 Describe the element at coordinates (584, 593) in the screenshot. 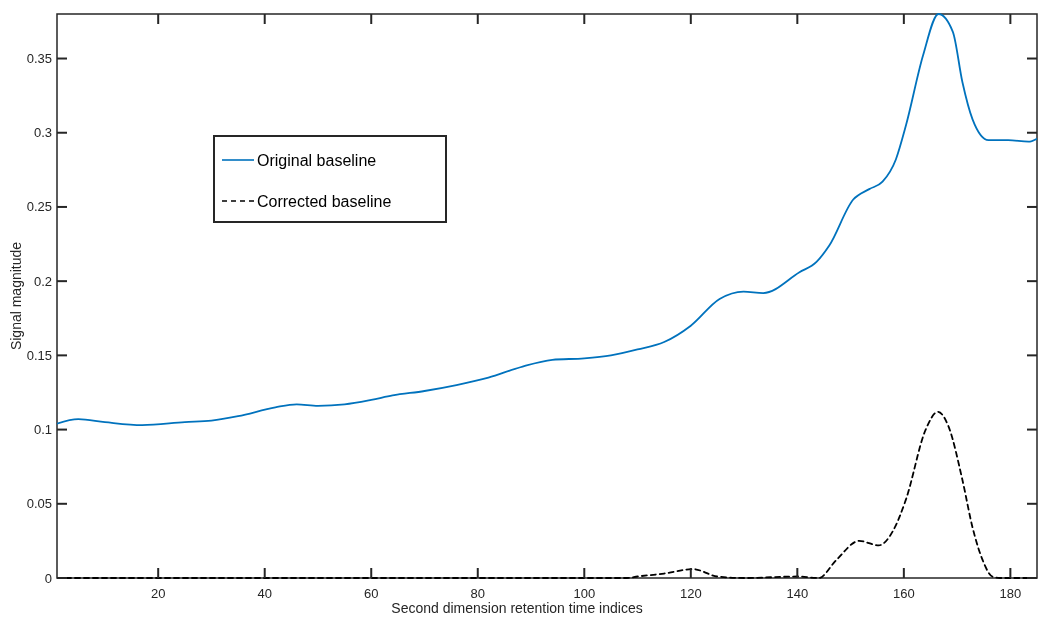

I see `x-tick-label: 100` at that location.